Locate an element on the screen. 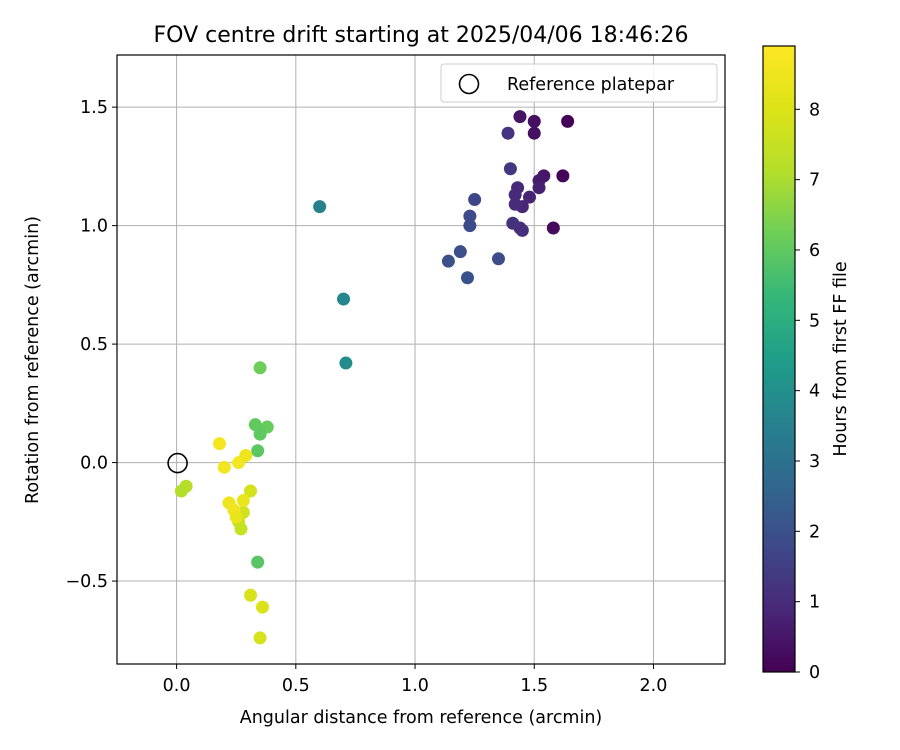 This screenshot has height=750, width=900. colorbar-tick-label: 2 is located at coordinates (814, 532).